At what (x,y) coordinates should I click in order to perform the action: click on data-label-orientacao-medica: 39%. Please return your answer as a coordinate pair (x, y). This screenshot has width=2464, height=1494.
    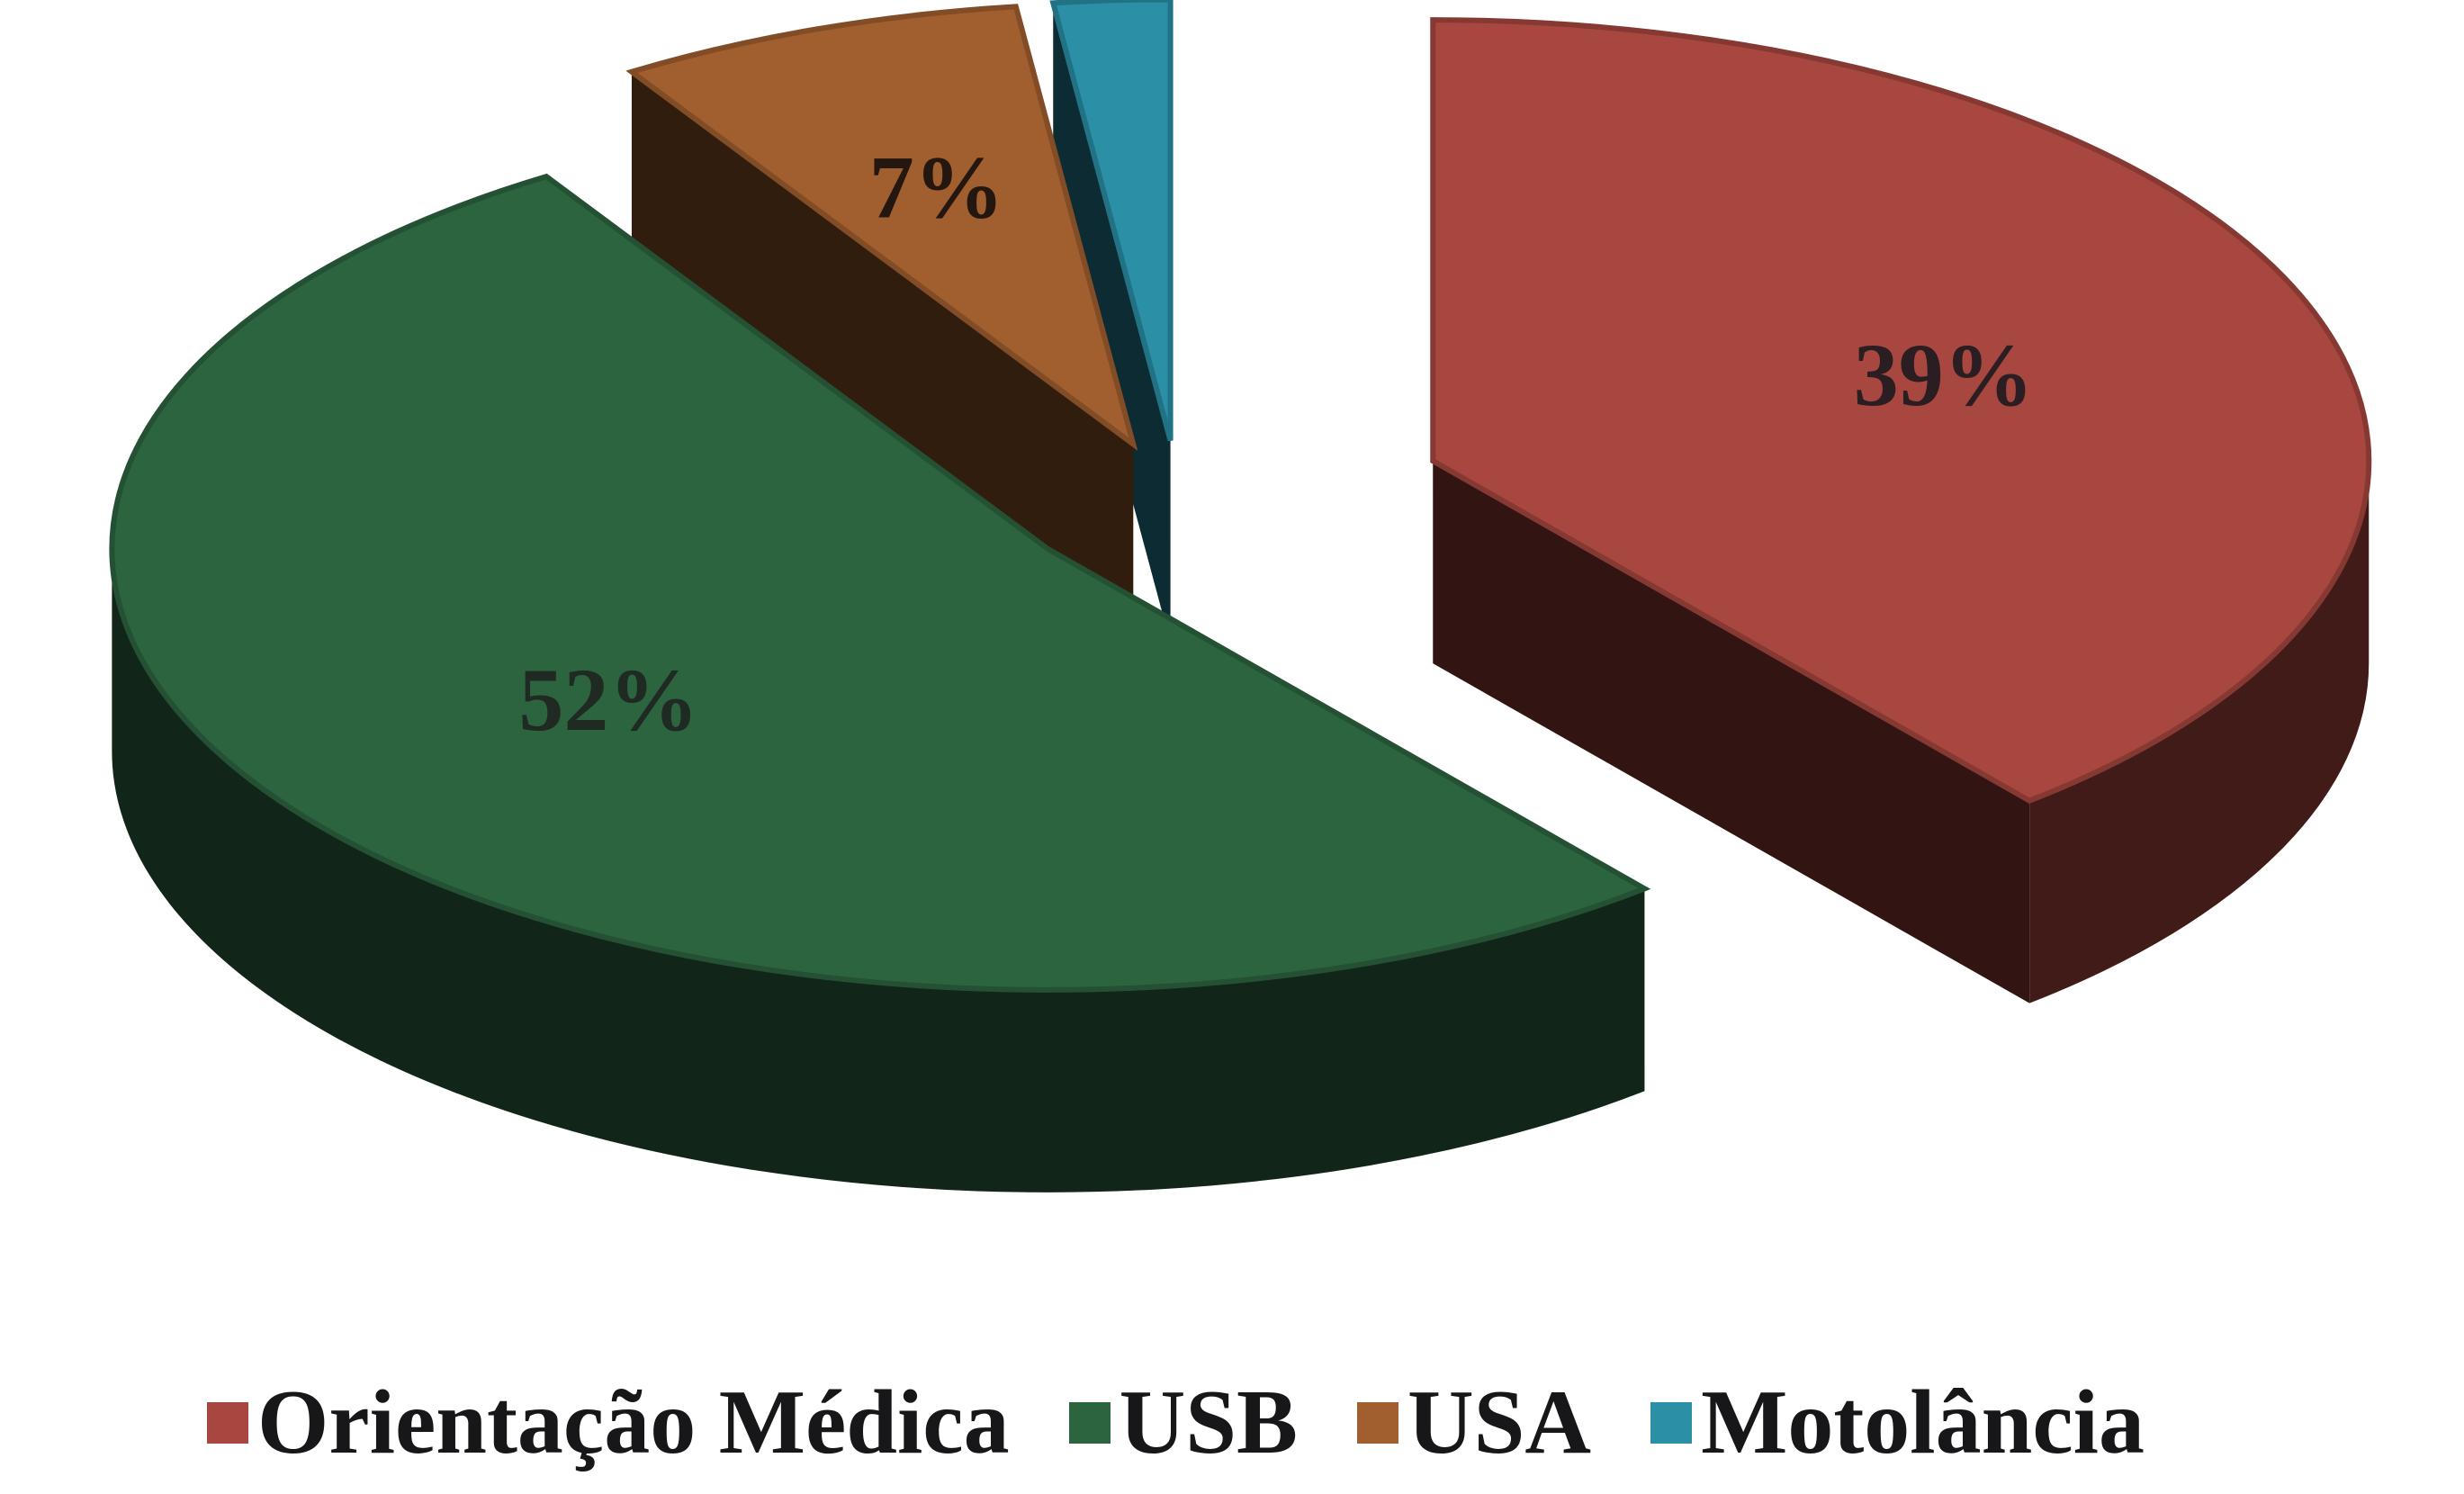
    Looking at the image, I should click on (1944, 375).